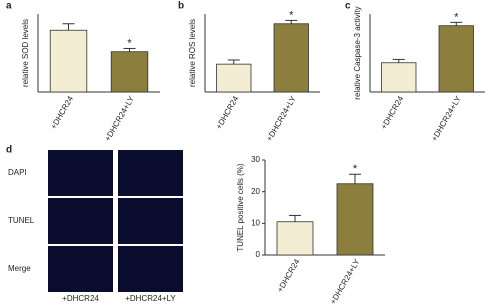  I want to click on panel-label: b, so click(181, 6).